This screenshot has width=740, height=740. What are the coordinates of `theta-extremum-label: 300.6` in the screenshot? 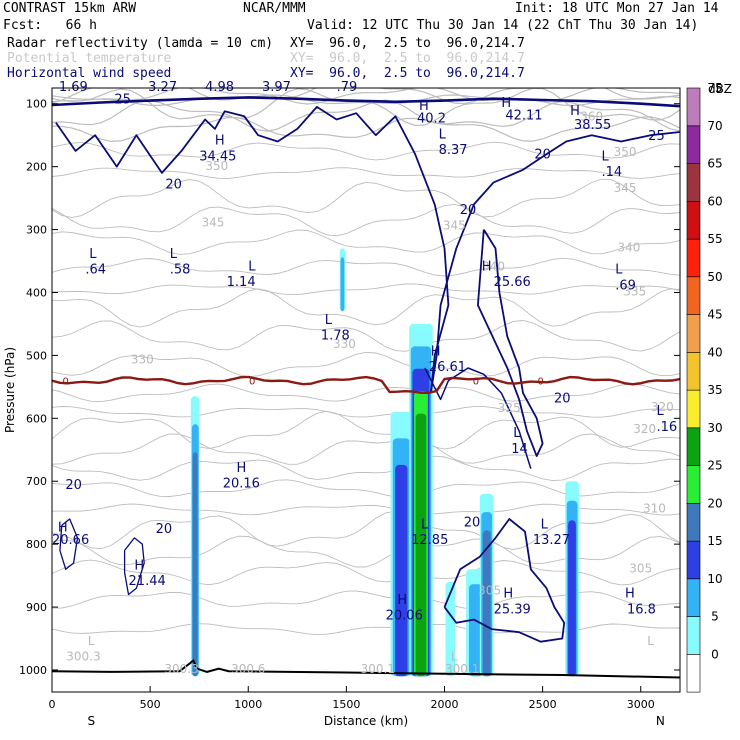 It's located at (248, 669).